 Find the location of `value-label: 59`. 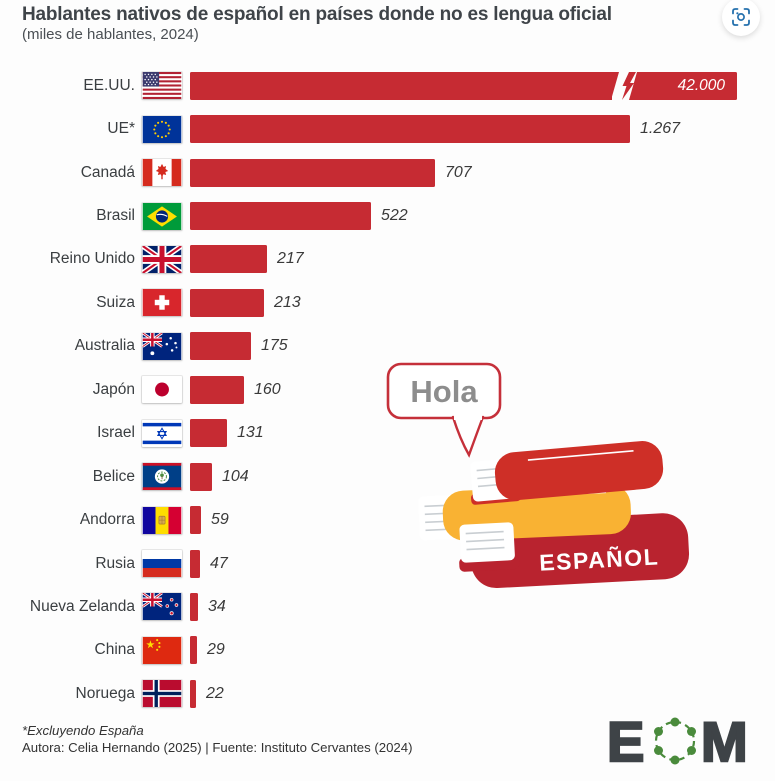

value-label: 59 is located at coordinates (220, 520).